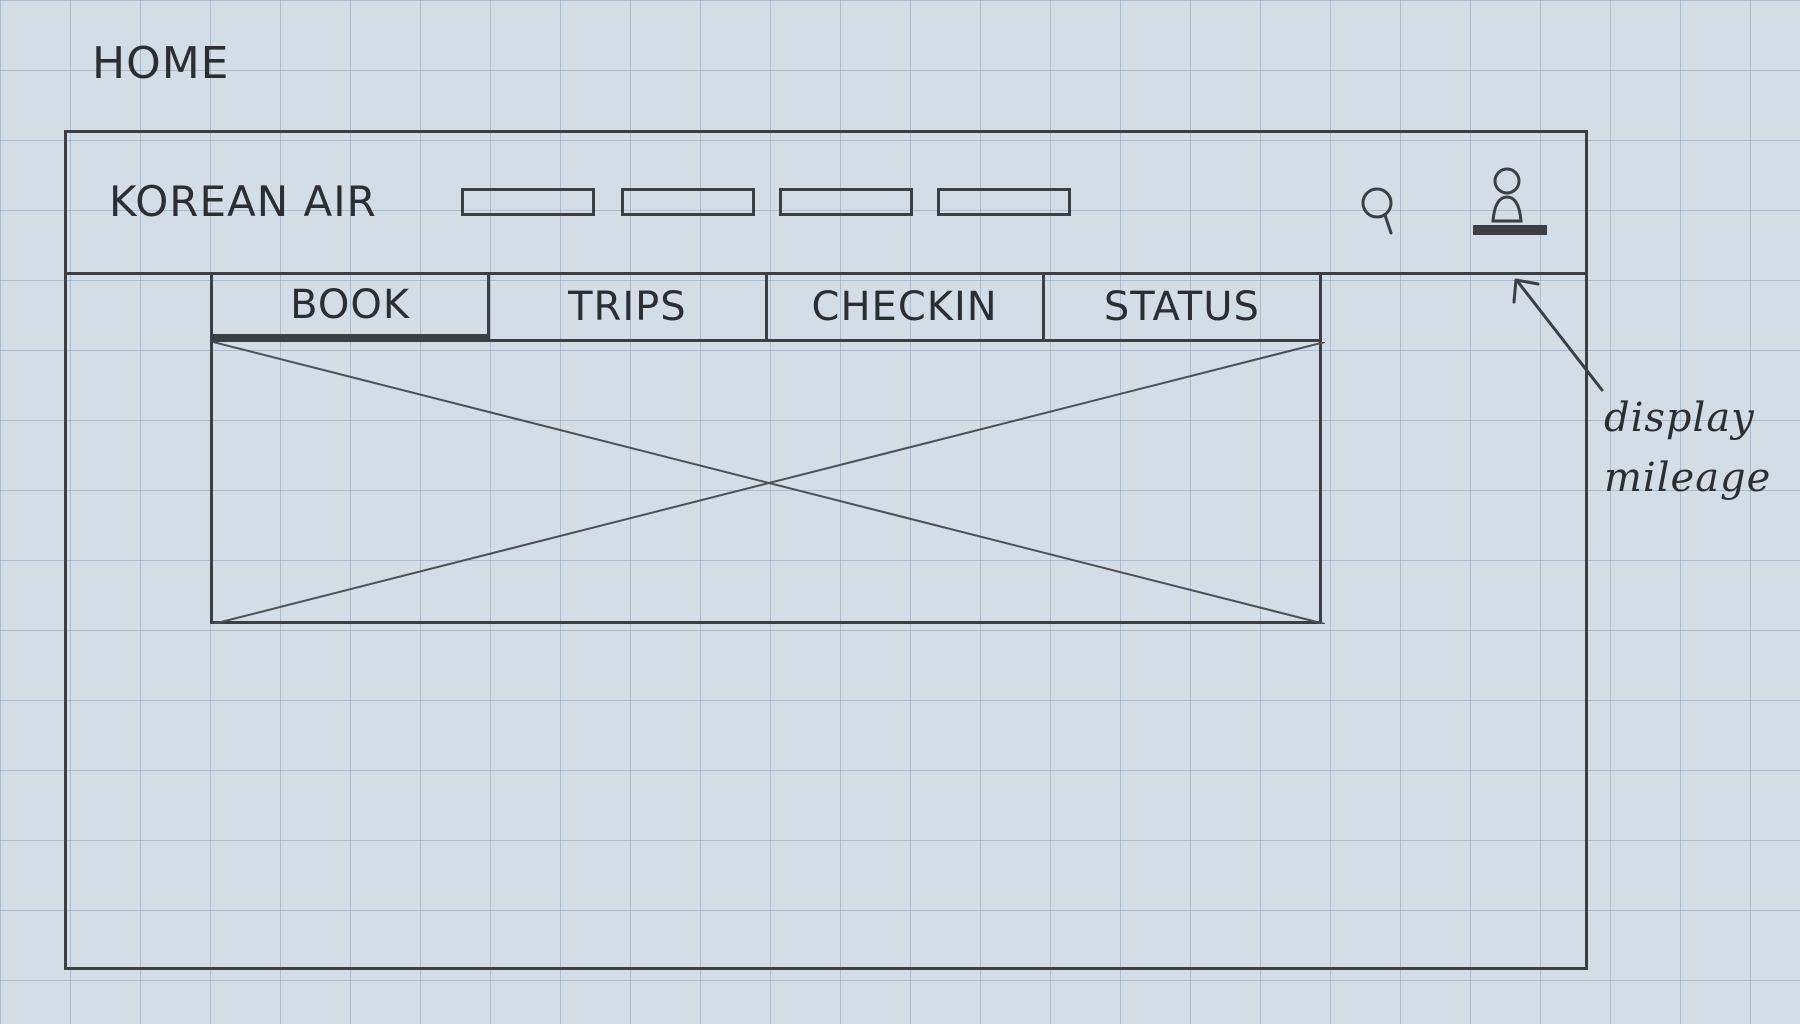 The image size is (1800, 1024). What do you see at coordinates (1688, 478) in the screenshot?
I see `annotation-line-2: mileage` at bounding box center [1688, 478].